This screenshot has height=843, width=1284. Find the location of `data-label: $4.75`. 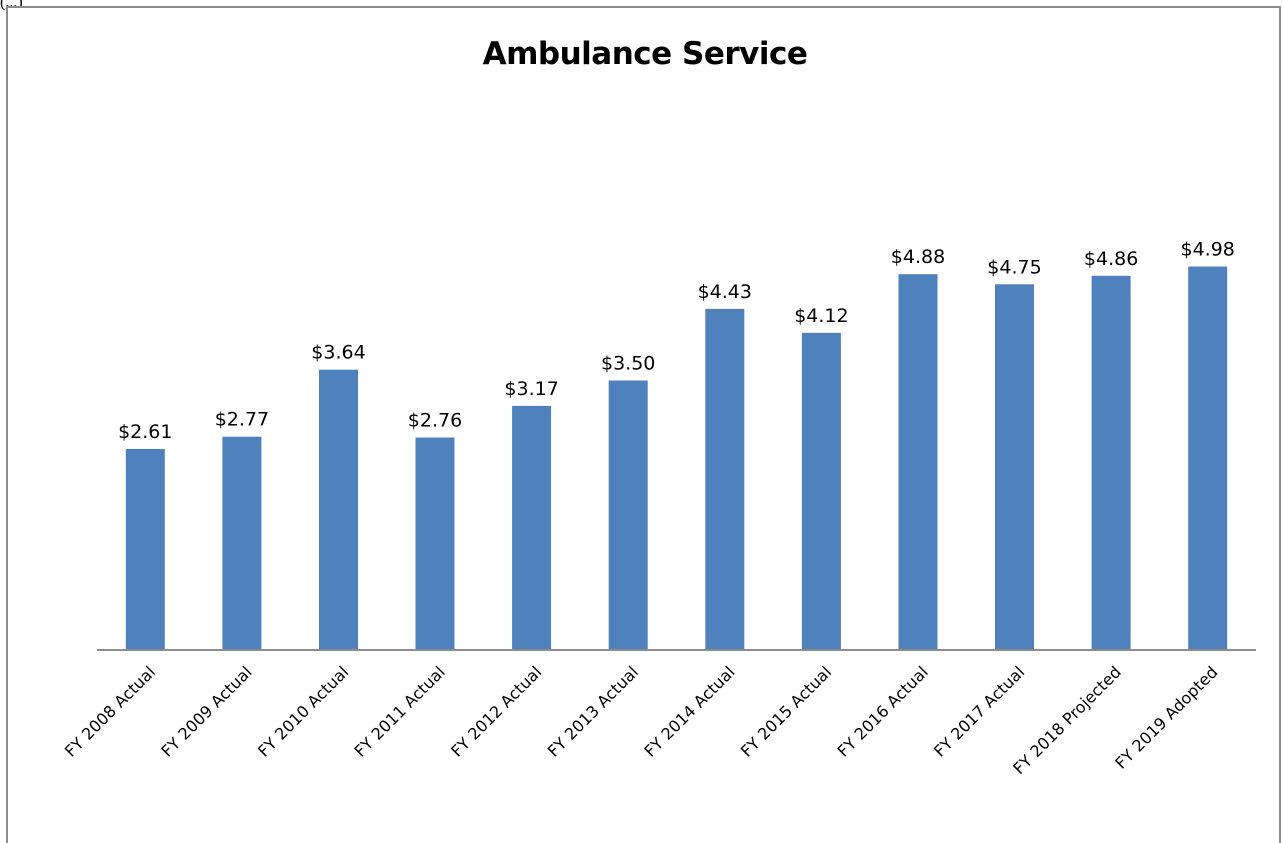

data-label: $4.75 is located at coordinates (1014, 267).